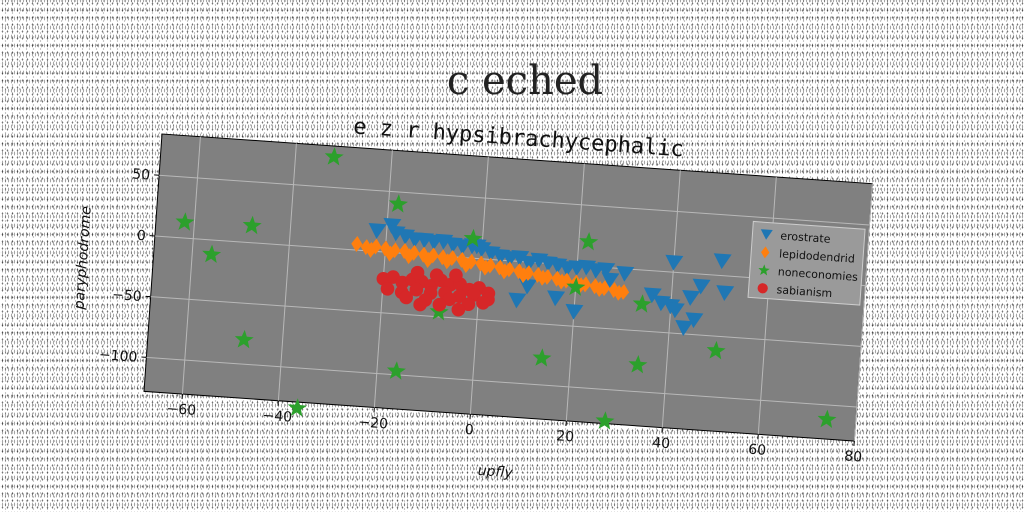 The width and height of the screenshot is (1024, 512). I want to click on x-axis-ticks: −60 −40 −20 0 20 40 60 80, so click(514, 430).